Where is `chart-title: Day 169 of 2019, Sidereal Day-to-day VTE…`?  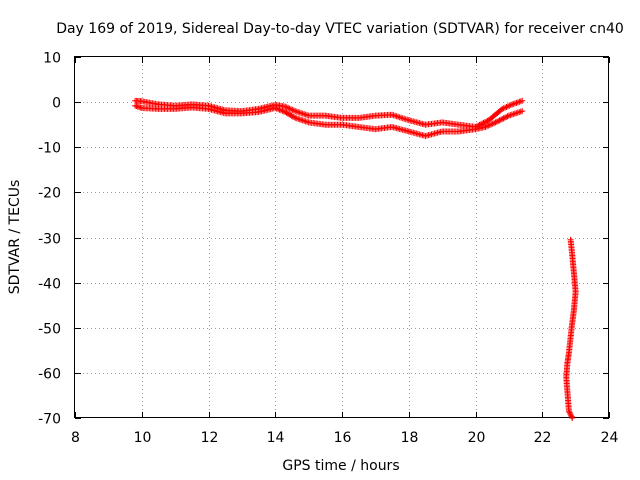
chart-title: Day 169 of 2019, Sidereal Day-to-day VTE… is located at coordinates (340, 29).